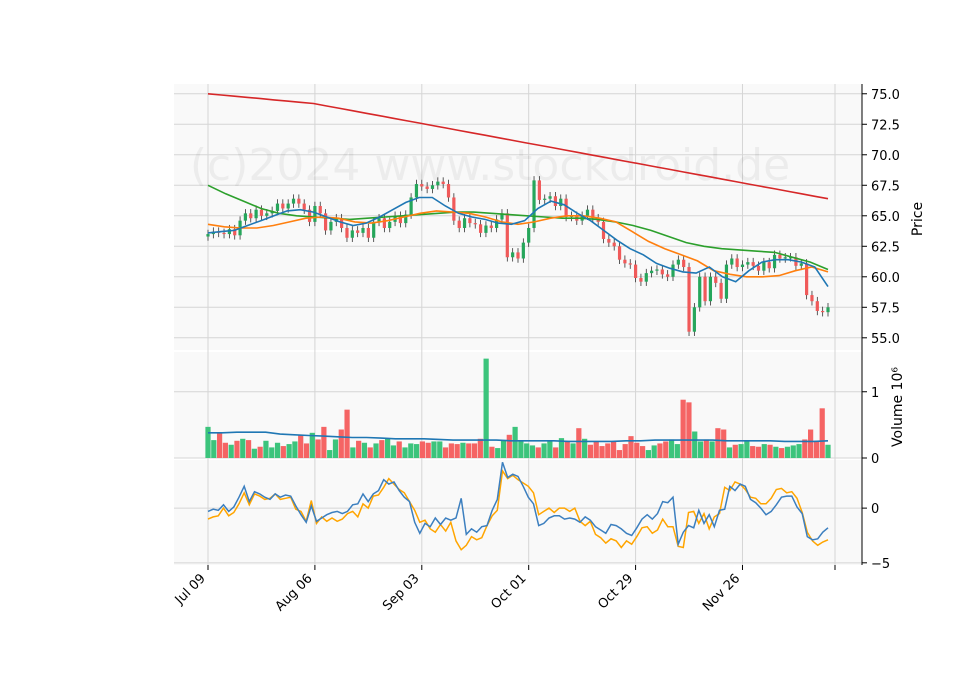 Image resolution: width=960 pixels, height=690 pixels. Describe the element at coordinates (518, 509) in the screenshot. I see `macd-signal-line` at that location.